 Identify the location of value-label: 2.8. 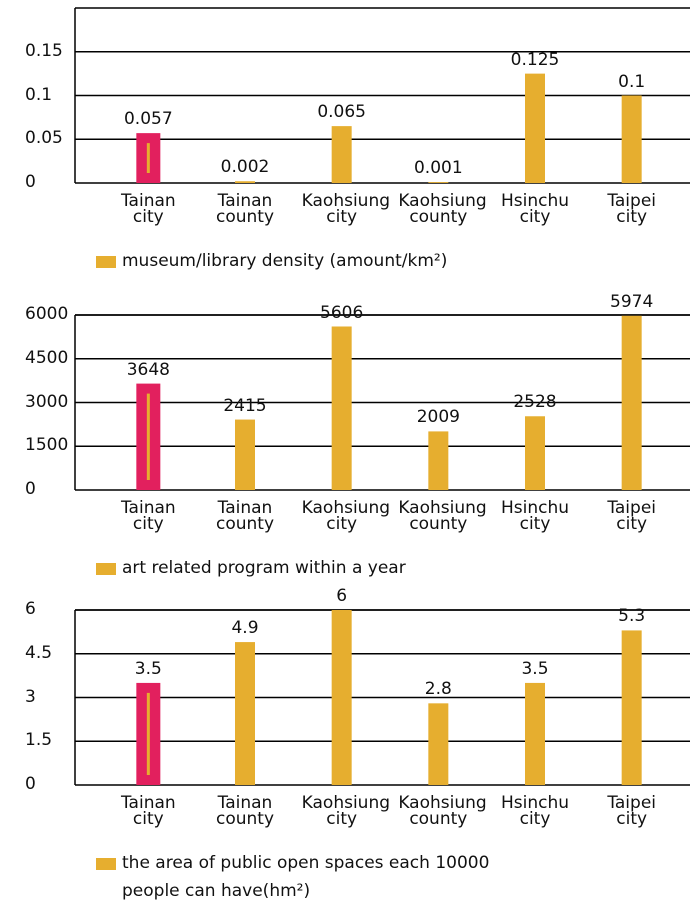
(438, 689).